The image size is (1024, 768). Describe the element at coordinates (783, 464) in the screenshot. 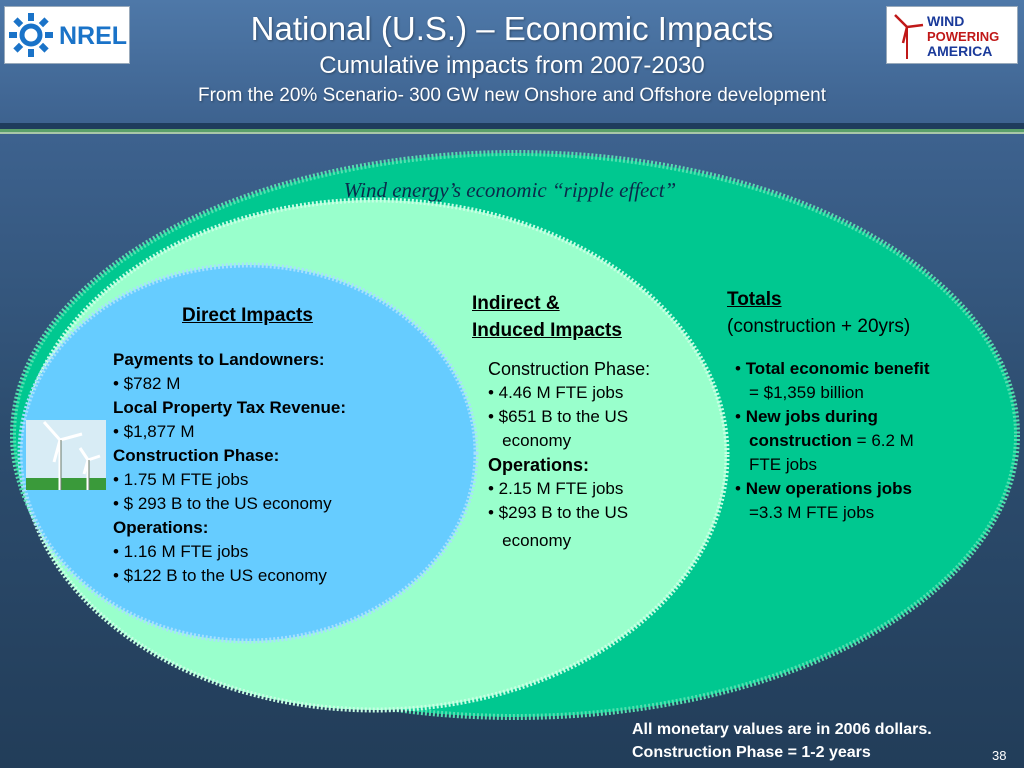

I see `totals-item-value: FTE jobs` at that location.